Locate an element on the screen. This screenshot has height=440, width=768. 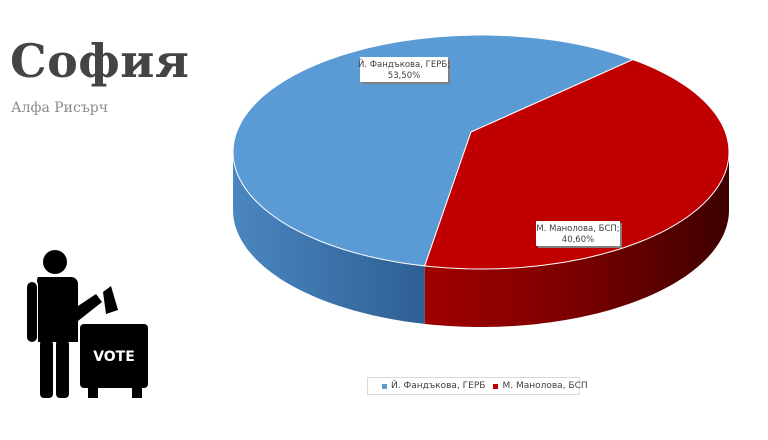
legend-label-2: М. Манолова, БСП is located at coordinates (545, 386).